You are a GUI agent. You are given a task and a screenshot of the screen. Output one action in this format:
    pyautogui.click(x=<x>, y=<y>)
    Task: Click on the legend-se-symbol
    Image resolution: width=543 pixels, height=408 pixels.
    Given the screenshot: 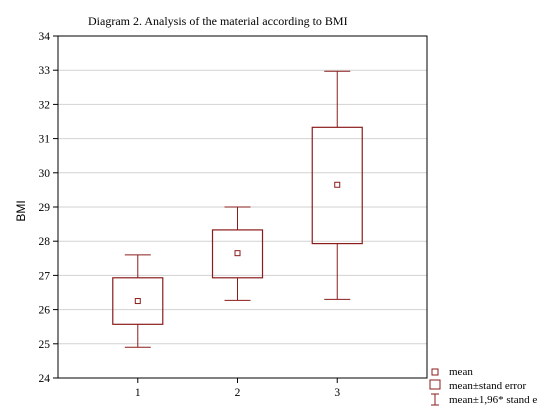 What is the action you would take?
    pyautogui.click(x=435, y=384)
    